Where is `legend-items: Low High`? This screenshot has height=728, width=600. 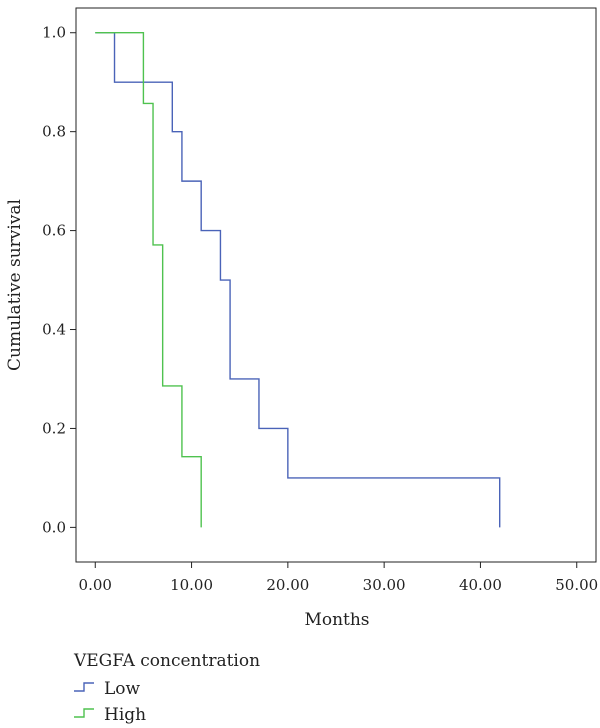
legend-items: Low High is located at coordinates (110, 702).